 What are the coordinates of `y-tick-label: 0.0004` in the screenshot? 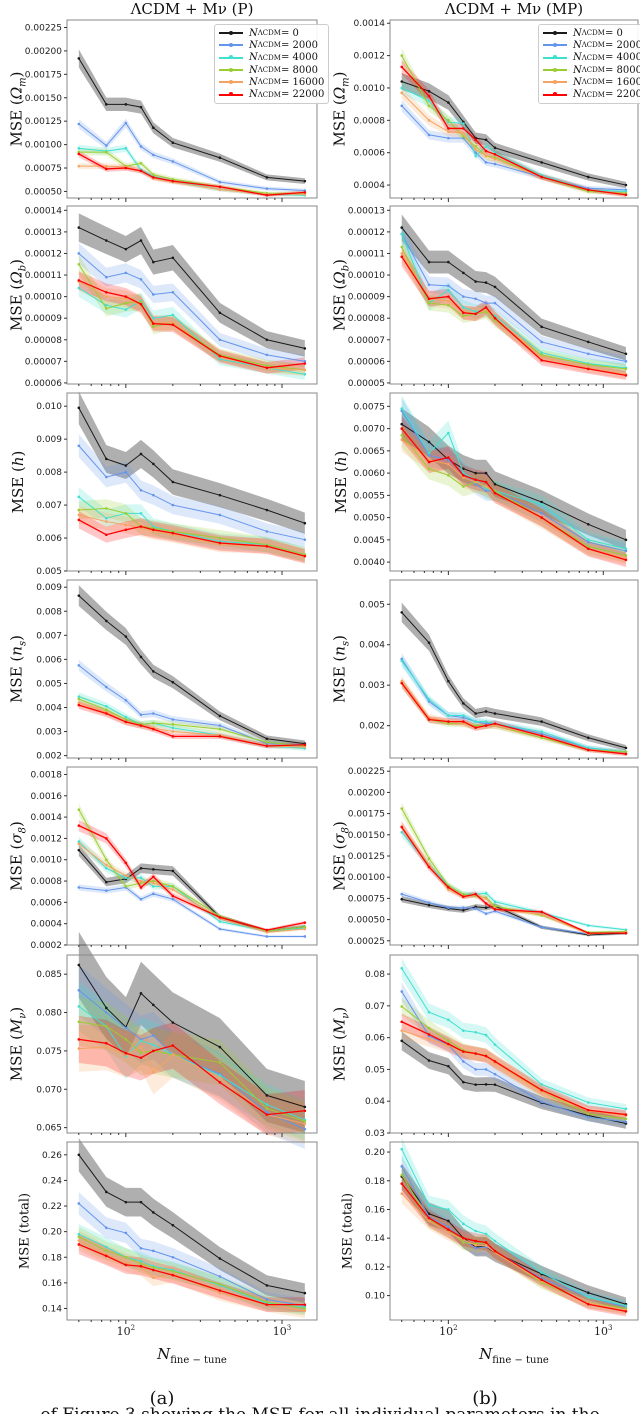 It's located at (370, 186).